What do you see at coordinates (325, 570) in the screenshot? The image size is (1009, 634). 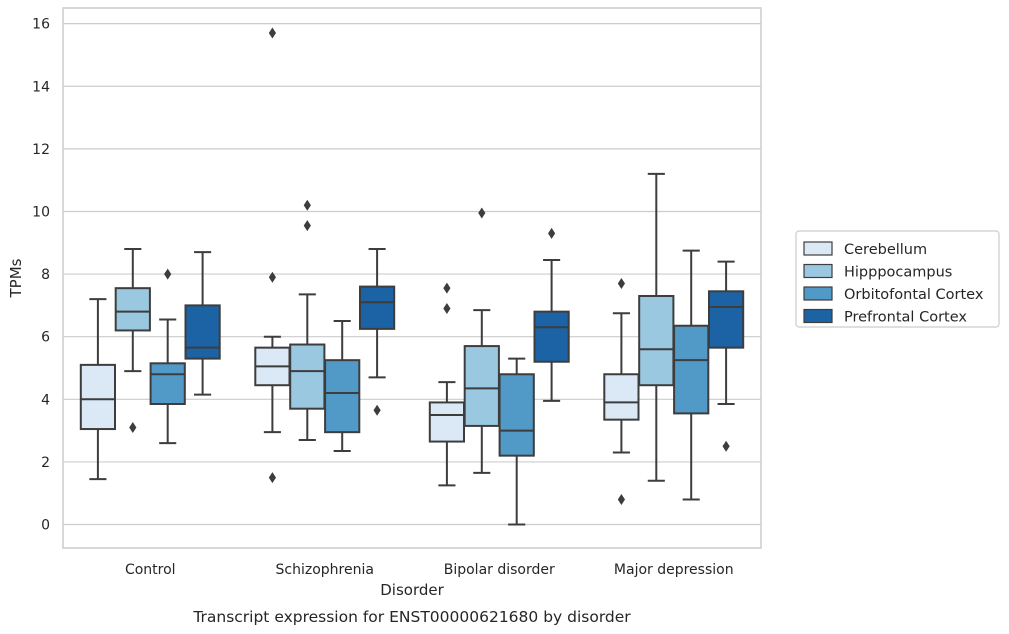 I see `x-tick-label: Schizophrenia` at bounding box center [325, 570].